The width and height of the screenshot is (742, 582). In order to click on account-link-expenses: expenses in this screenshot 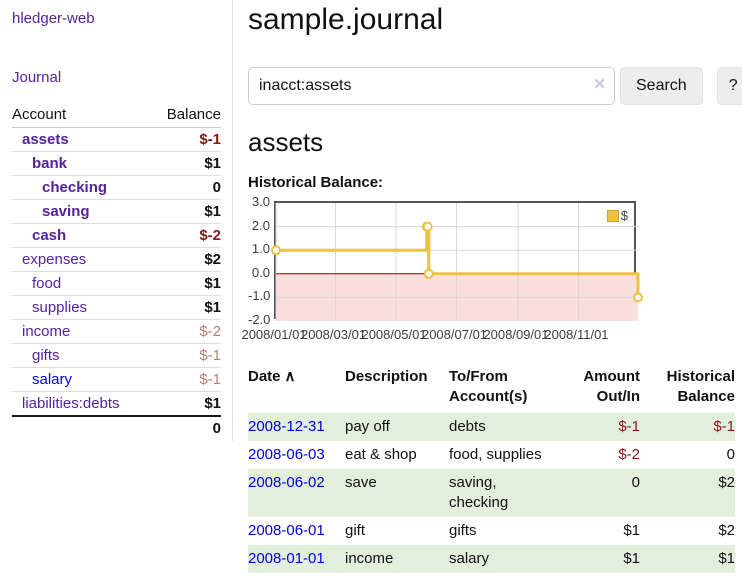, I will do `click(54, 259)`.